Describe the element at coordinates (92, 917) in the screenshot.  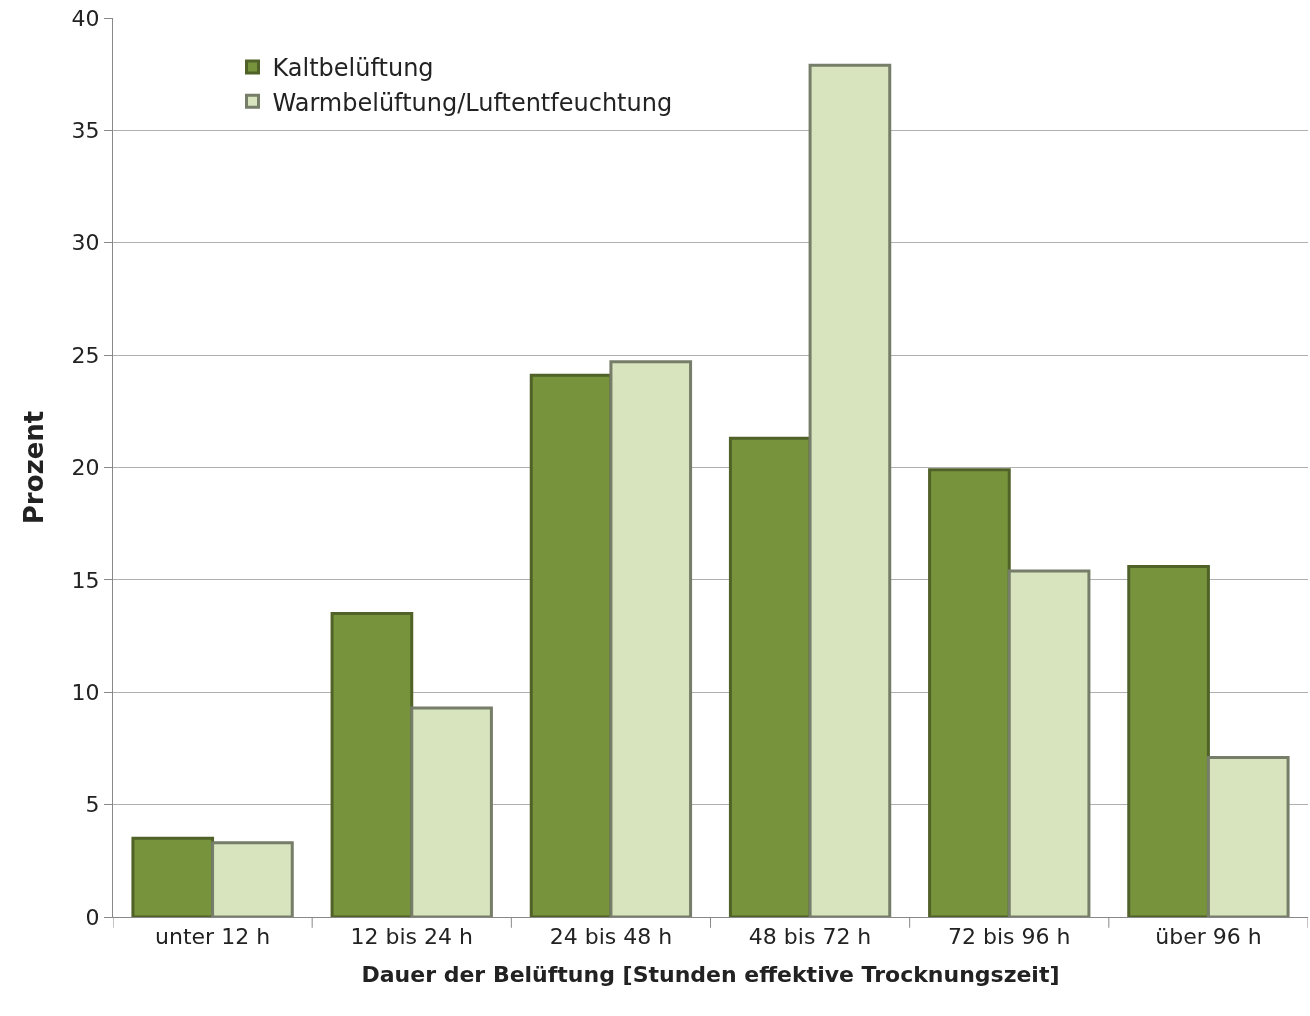
I see `y-tick-label: 0` at that location.